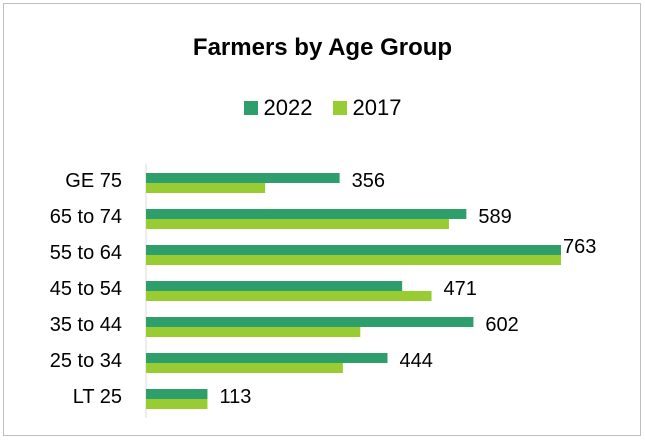  What do you see at coordinates (415, 361) in the screenshot?
I see `data-label-25-to-34: 444` at bounding box center [415, 361].